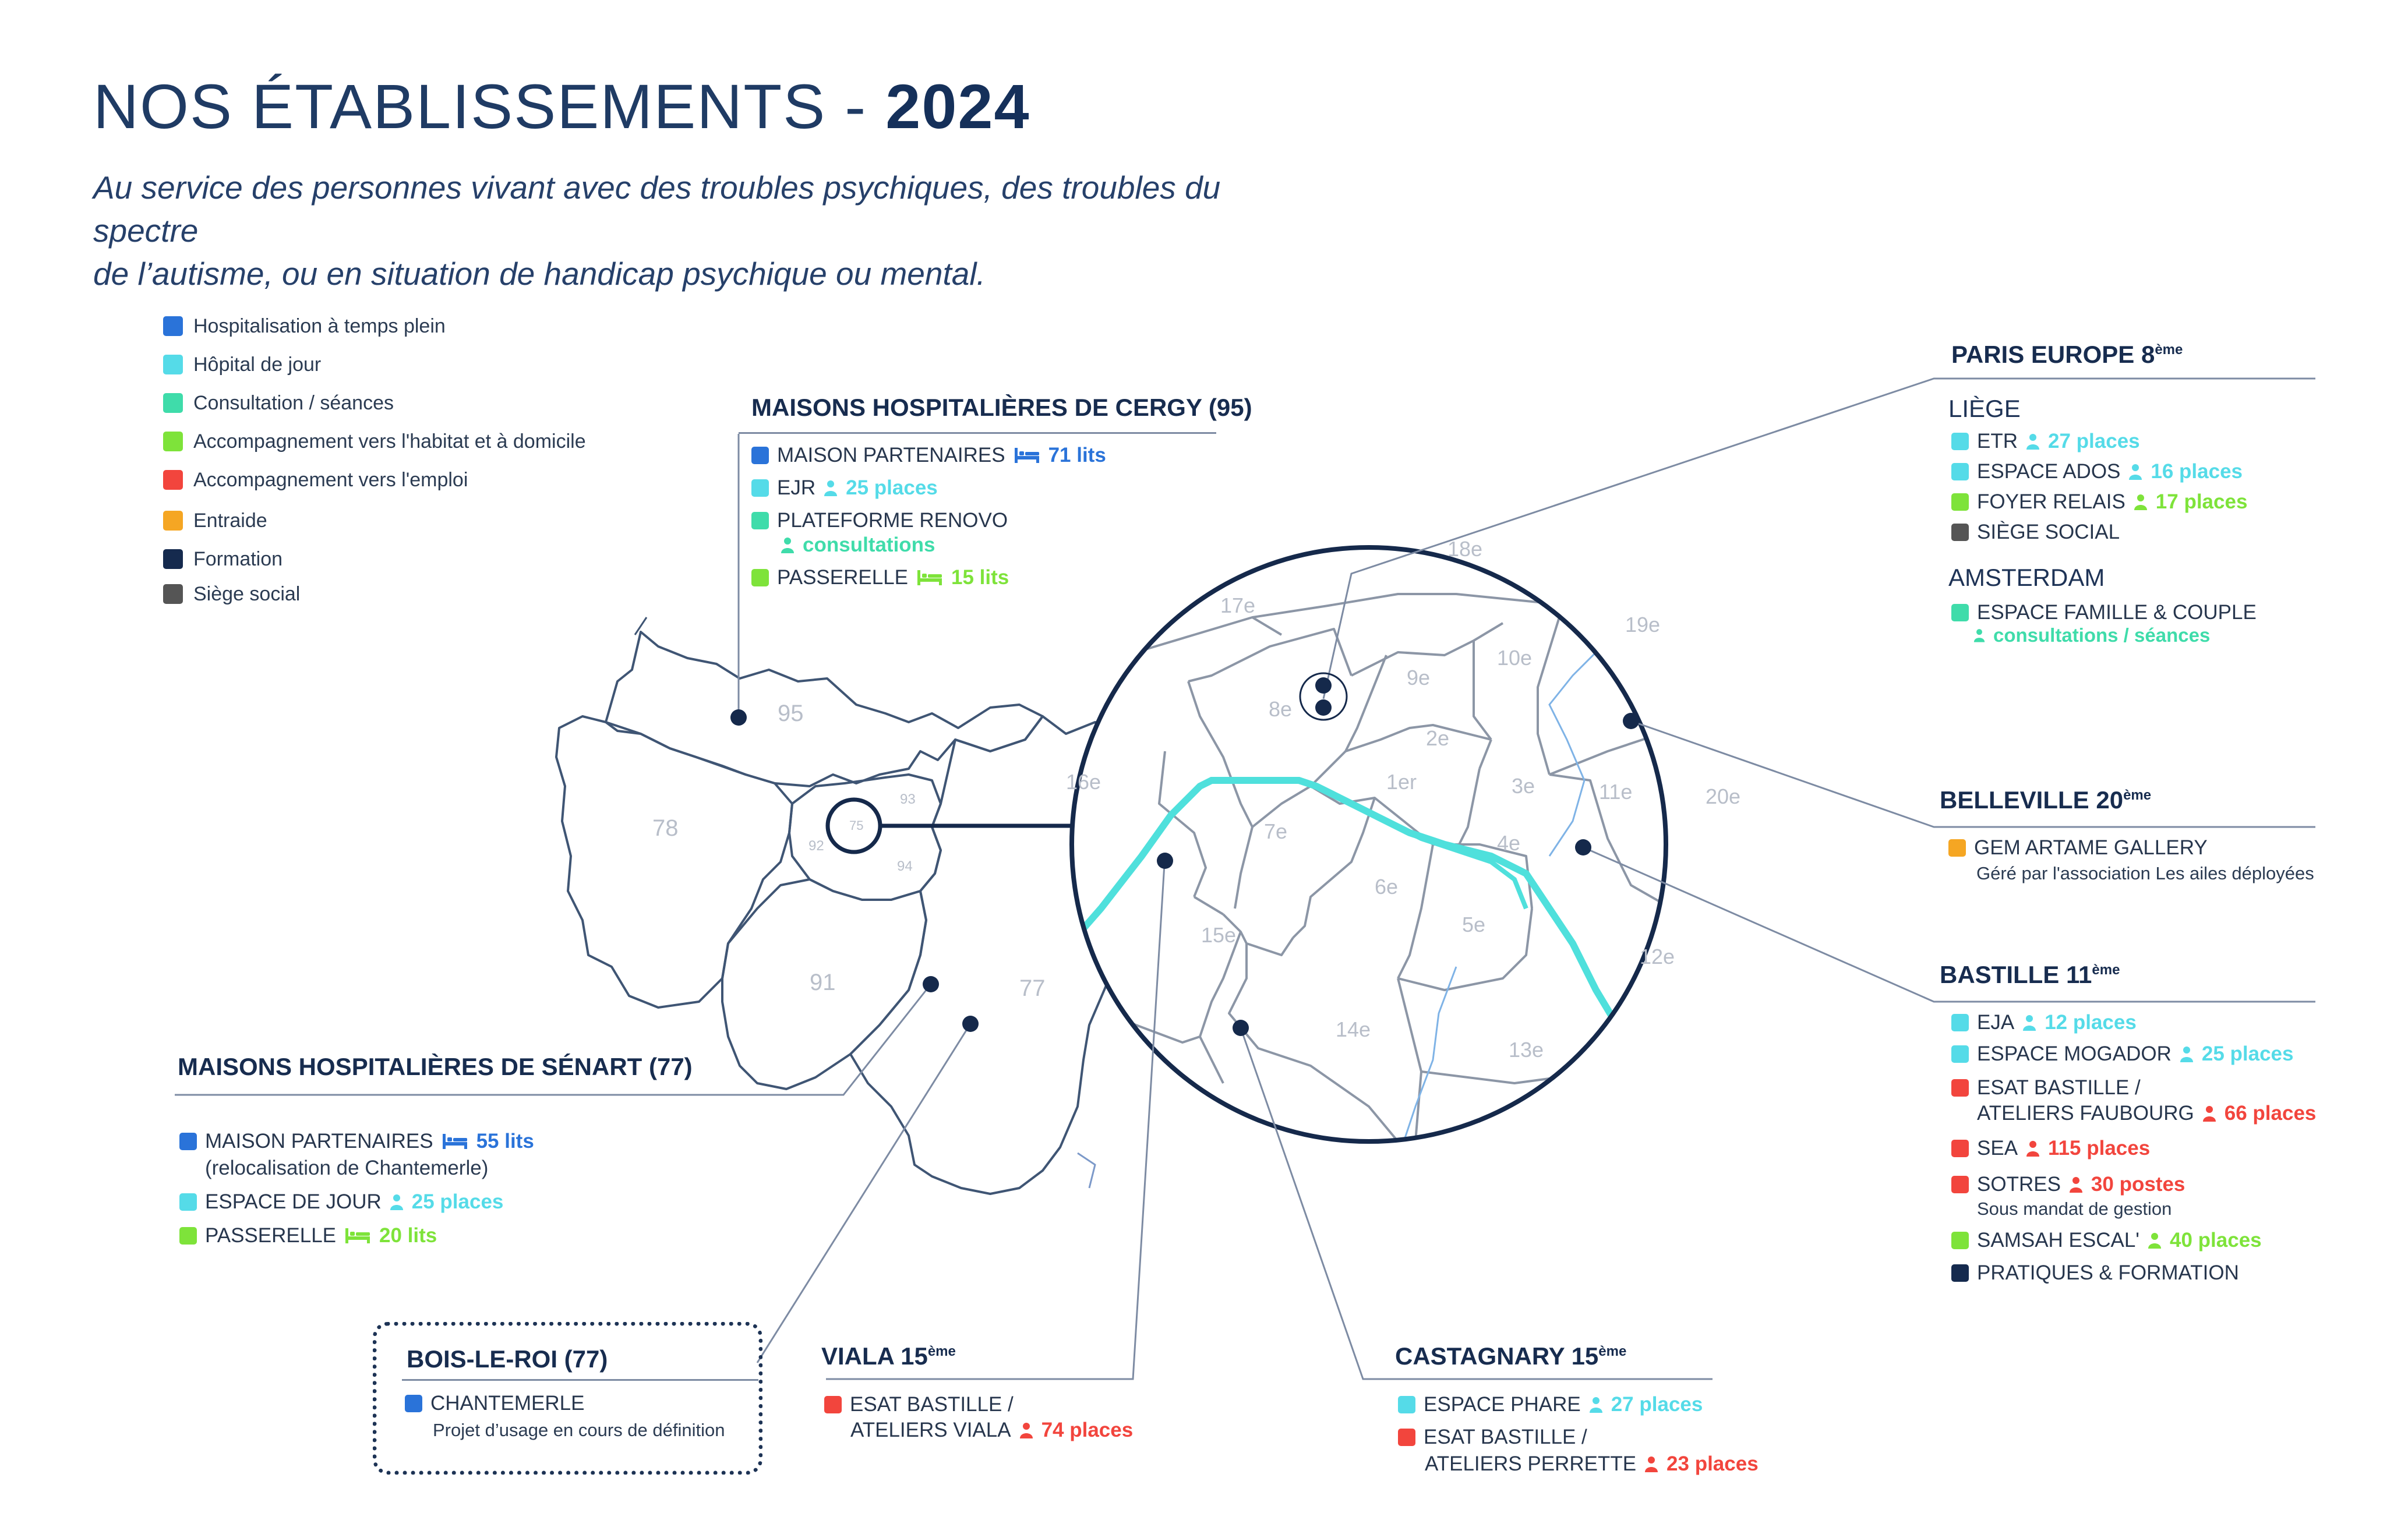 The image size is (2408, 1513). Describe the element at coordinates (1087, 1430) in the screenshot. I see `item-capacity: 74 places` at that location.